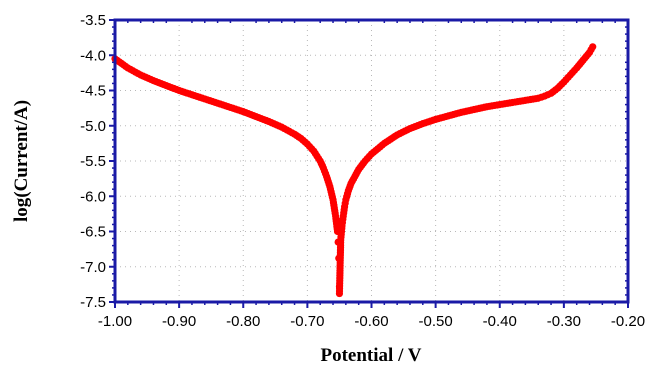 This screenshot has width=649, height=368. I want to click on x-tick-label: -0.20, so click(628, 321).